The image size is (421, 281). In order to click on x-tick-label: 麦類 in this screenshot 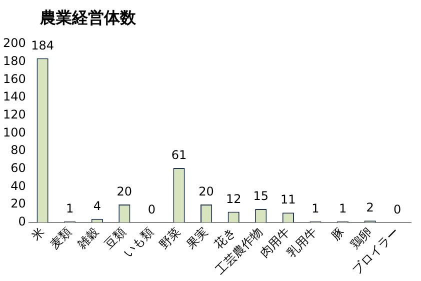, I will do `click(60, 238)`.